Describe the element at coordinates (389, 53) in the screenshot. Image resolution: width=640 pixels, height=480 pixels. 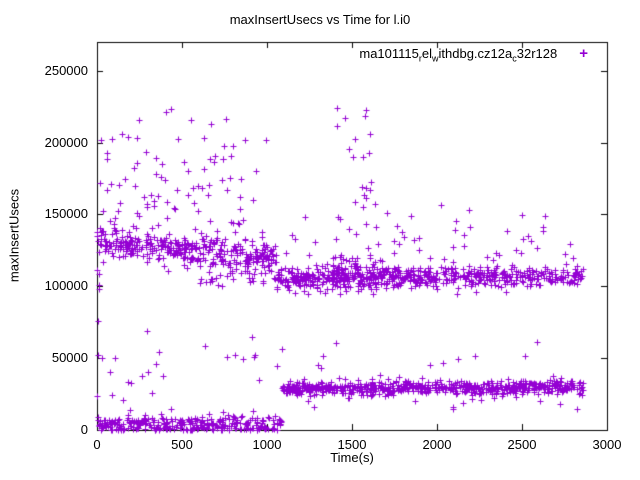
I see `legend-text-segment: ma101115` at that location.